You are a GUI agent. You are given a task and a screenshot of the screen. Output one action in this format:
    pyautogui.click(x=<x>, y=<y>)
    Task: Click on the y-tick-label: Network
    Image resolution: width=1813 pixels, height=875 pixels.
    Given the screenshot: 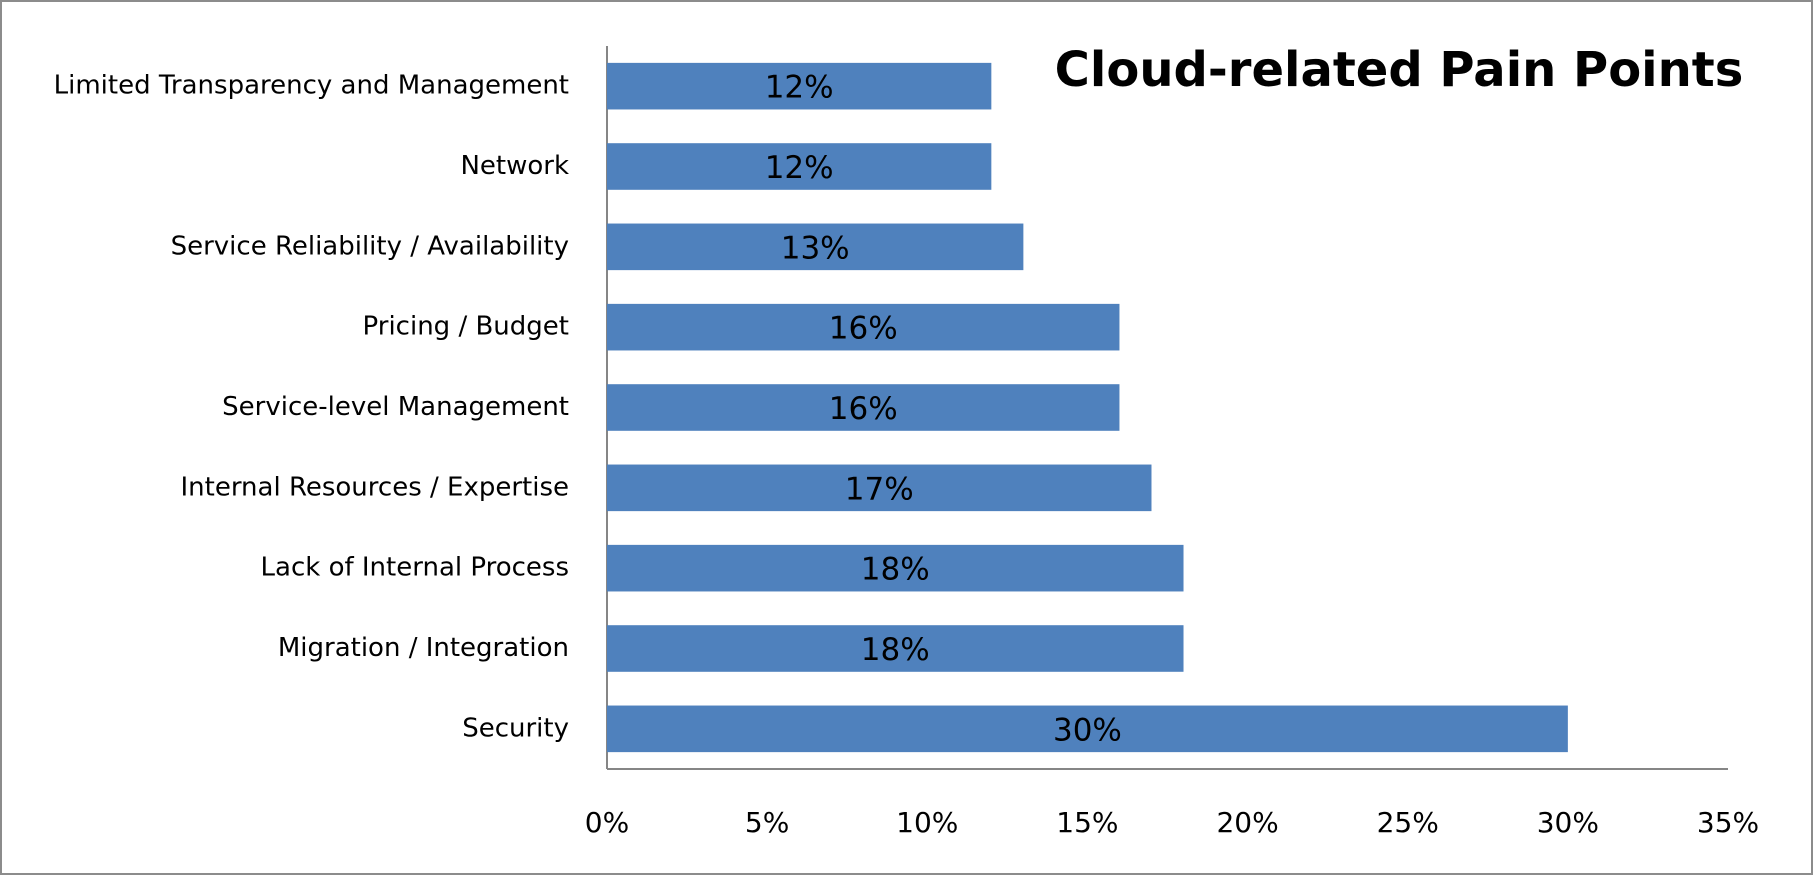 What is the action you would take?
    pyautogui.click(x=514, y=166)
    